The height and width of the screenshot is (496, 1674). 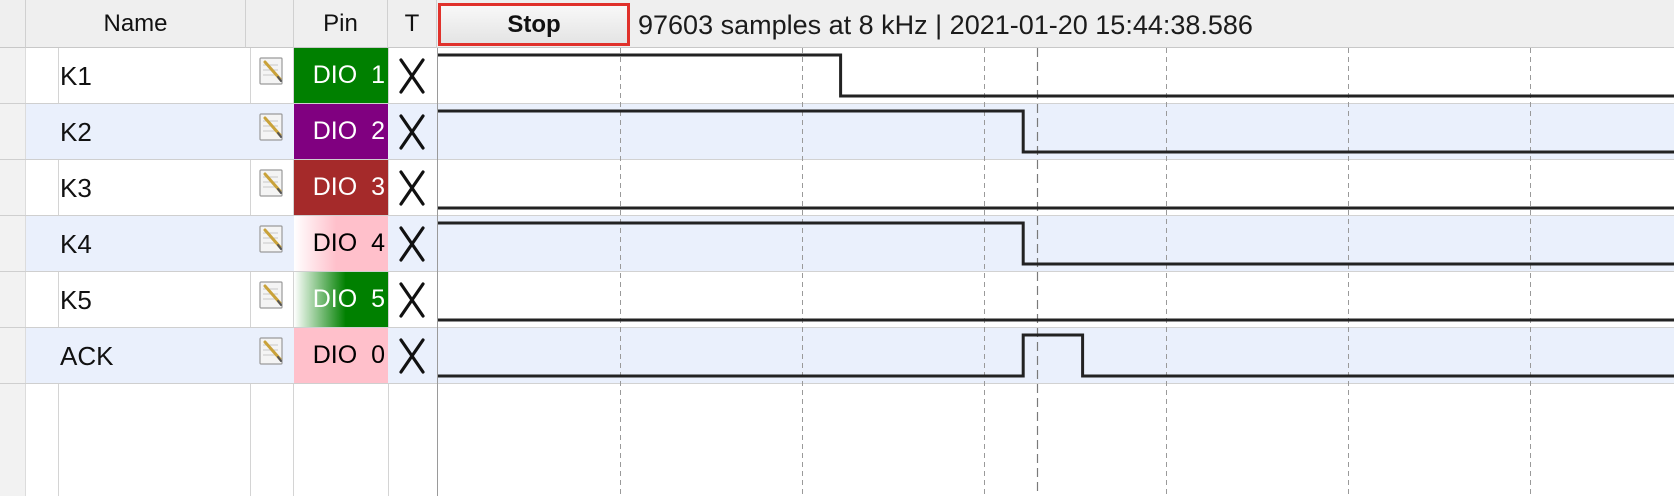 I want to click on channel-name: K4, so click(x=76, y=244).